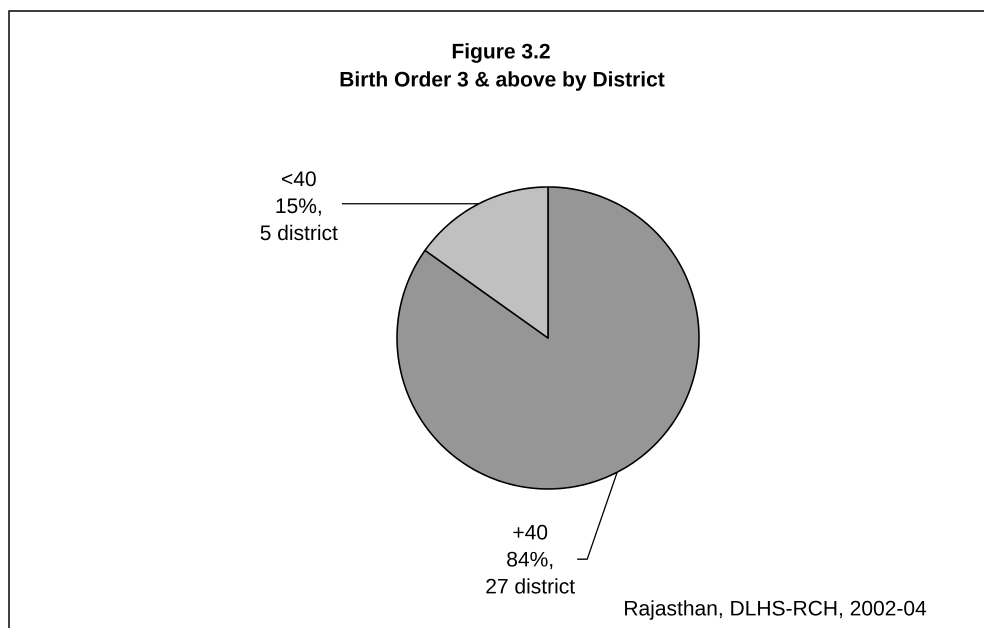 The image size is (984, 628). I want to click on chart-subtitle: Birth Order 3 & above by District, so click(502, 81).